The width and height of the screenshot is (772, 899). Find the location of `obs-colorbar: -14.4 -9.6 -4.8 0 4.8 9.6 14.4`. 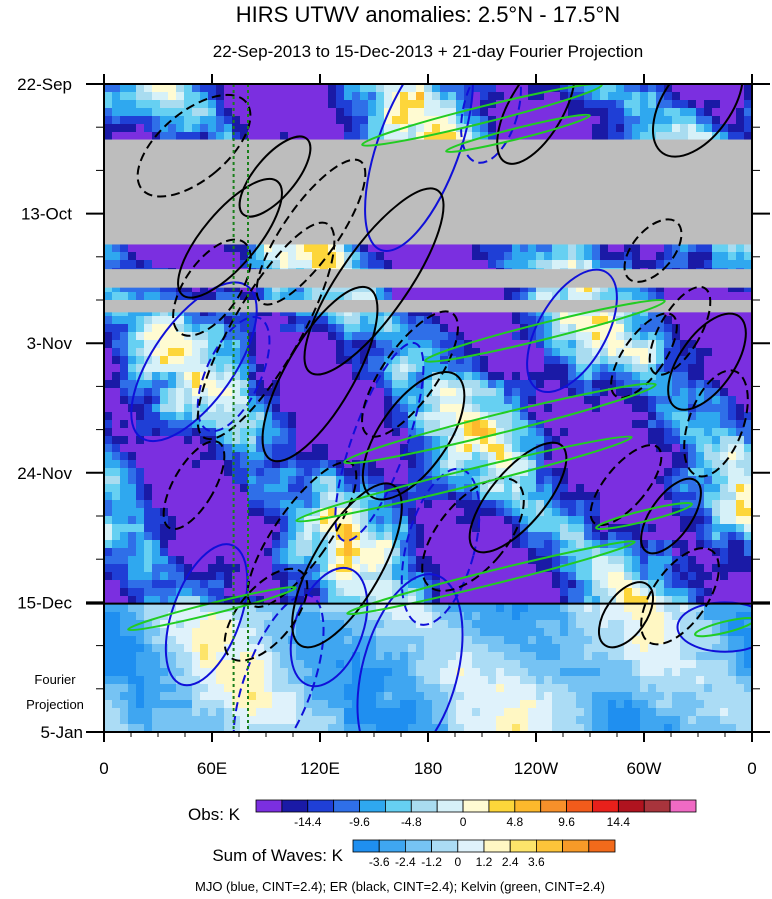

obs-colorbar: -14.4 -9.6 -4.8 0 4.8 9.6 14.4 is located at coordinates (476, 814).